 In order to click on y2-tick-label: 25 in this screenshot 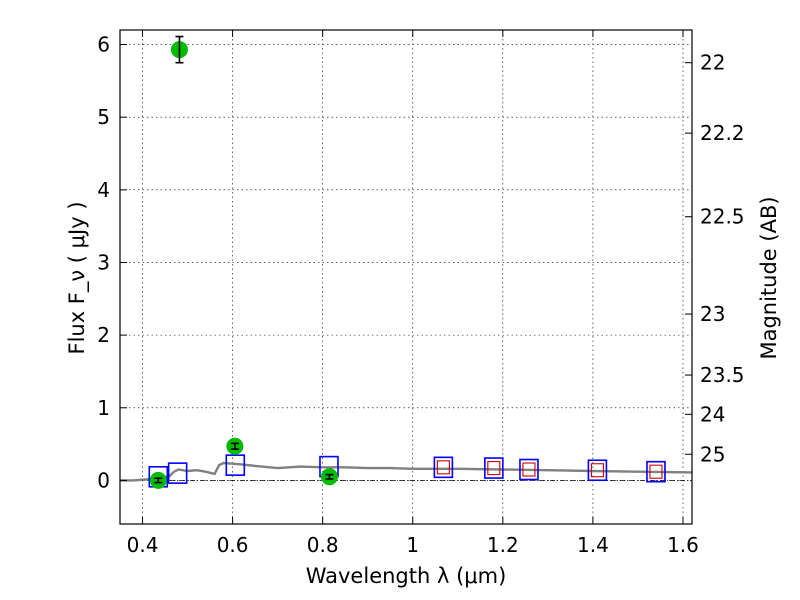, I will do `click(712, 454)`.